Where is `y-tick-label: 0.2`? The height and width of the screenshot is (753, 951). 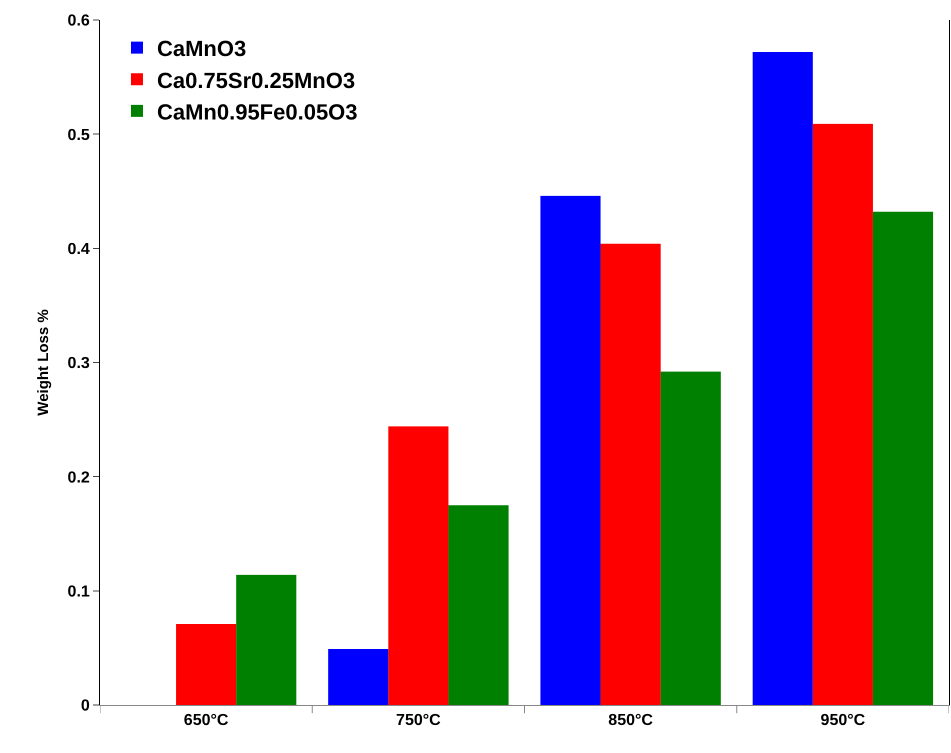 y-tick-label: 0.2 is located at coordinates (79, 477).